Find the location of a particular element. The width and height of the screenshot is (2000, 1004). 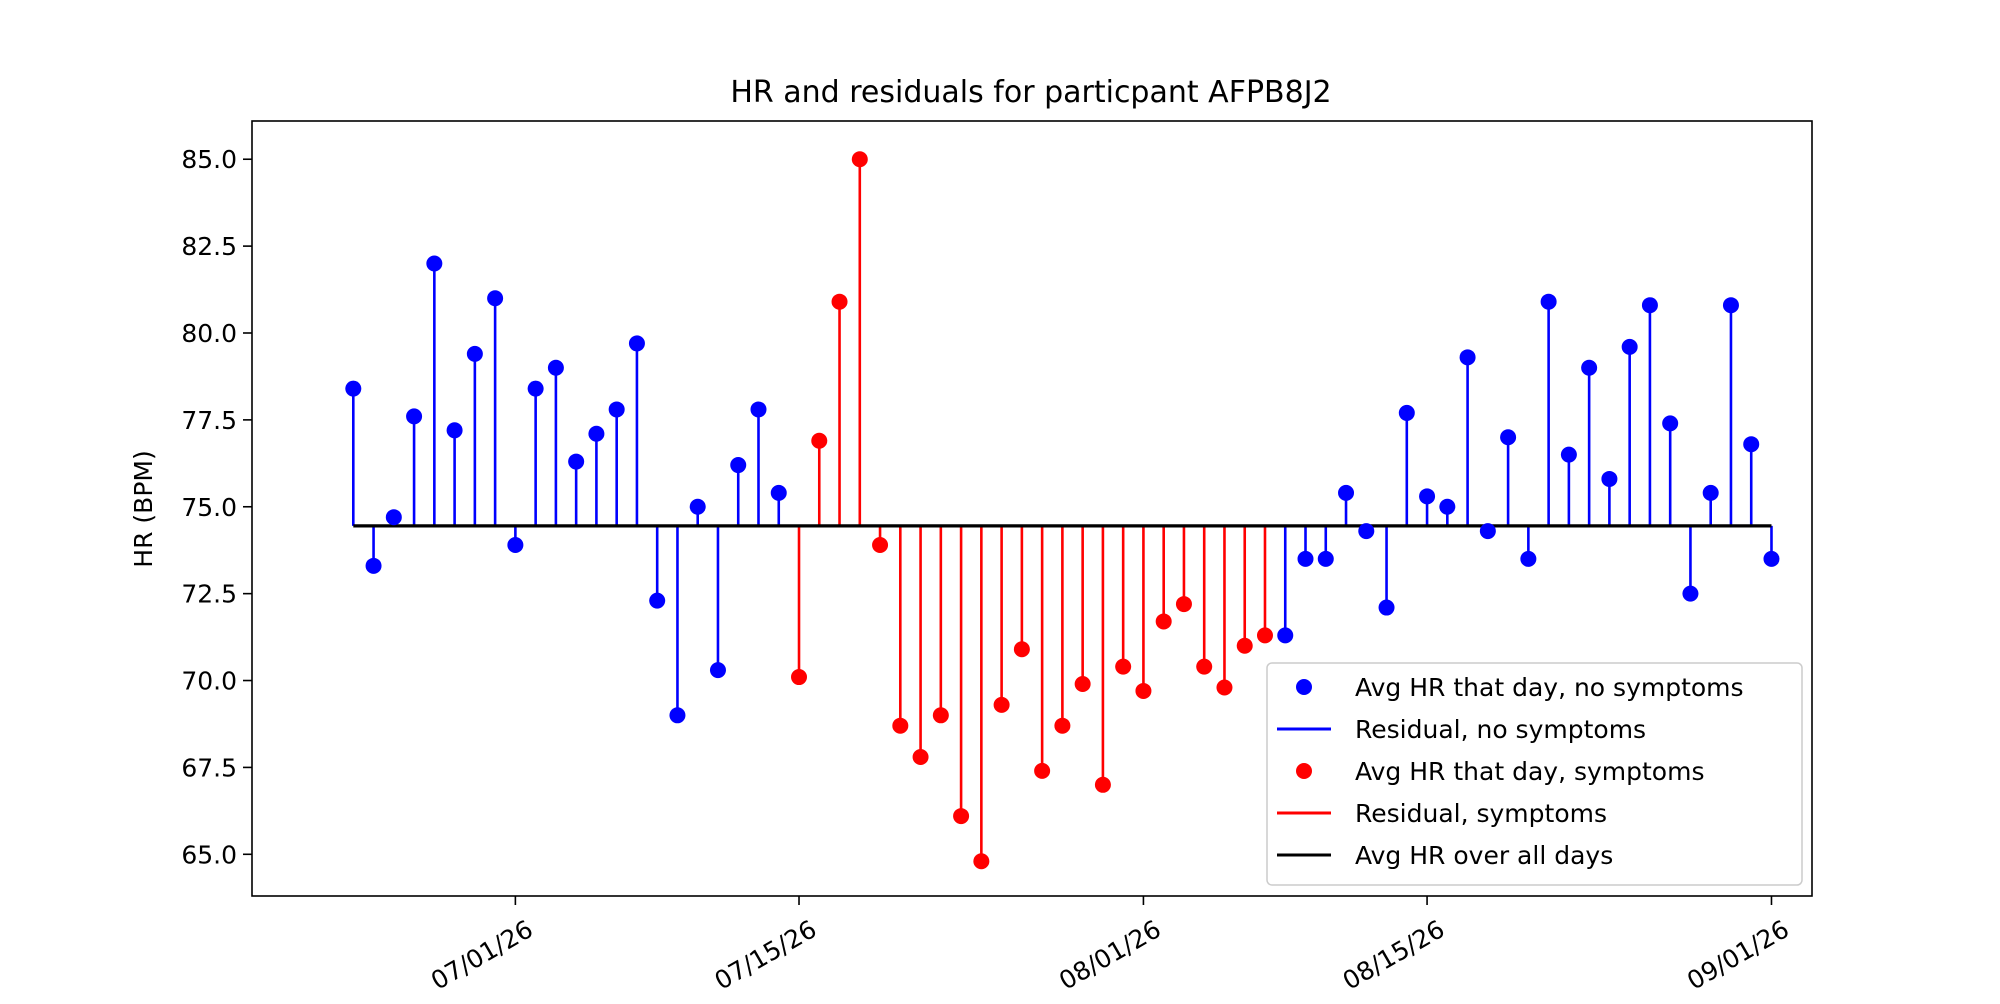

y-tick-label: 75.0 is located at coordinates (209, 507).